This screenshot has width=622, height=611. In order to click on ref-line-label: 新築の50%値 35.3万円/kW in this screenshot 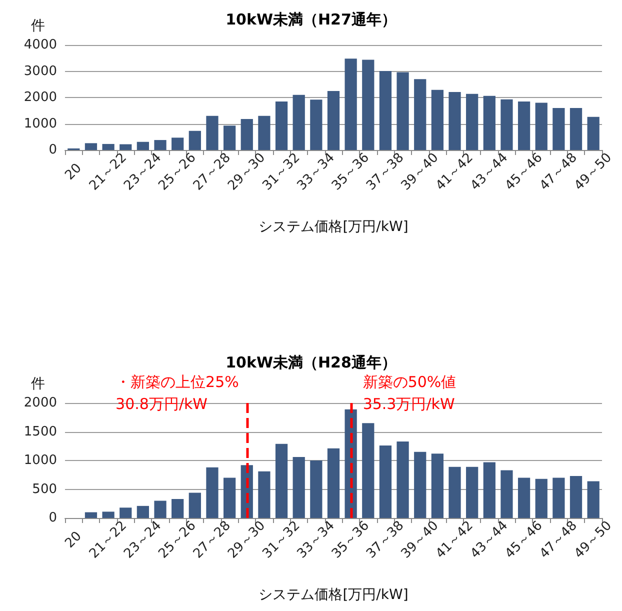, I will do `click(409, 393)`.